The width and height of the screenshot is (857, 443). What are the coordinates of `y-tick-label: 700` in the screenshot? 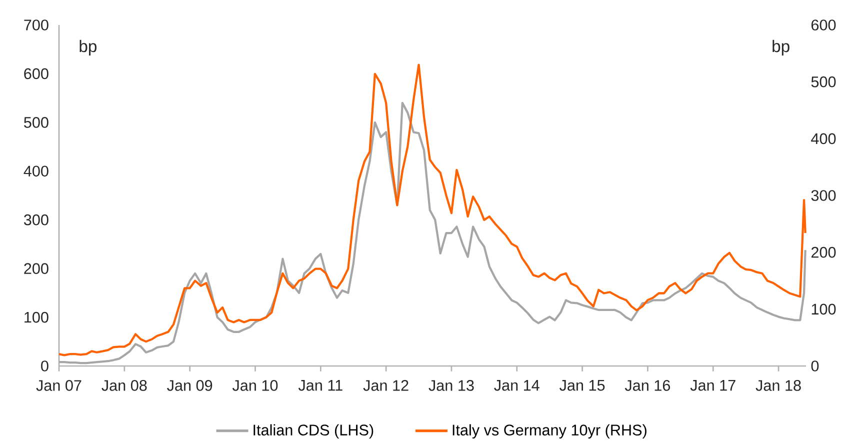 It's located at (36, 25).